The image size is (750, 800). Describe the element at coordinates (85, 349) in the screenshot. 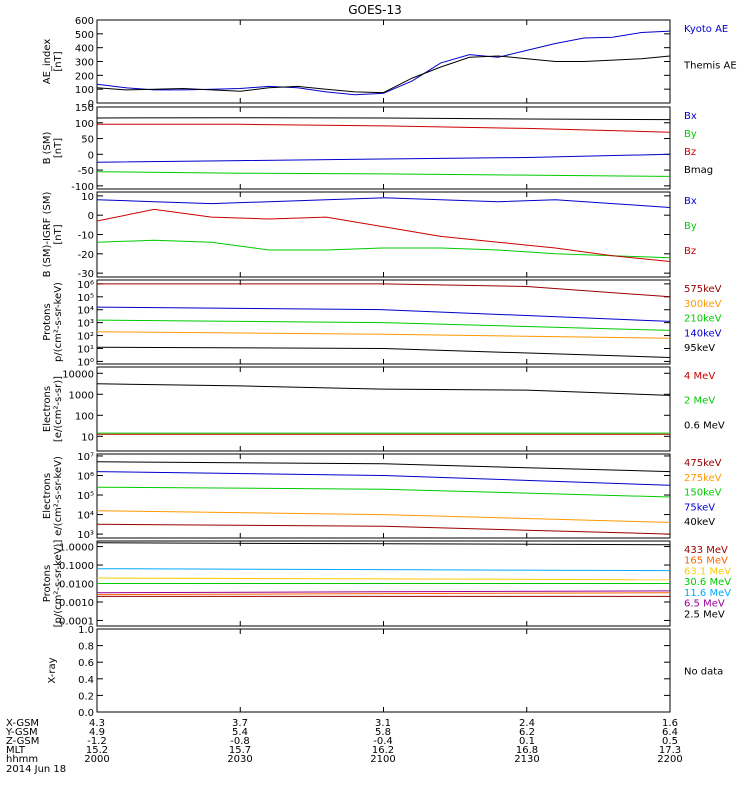

I see `y-tick-label: 10¹` at that location.